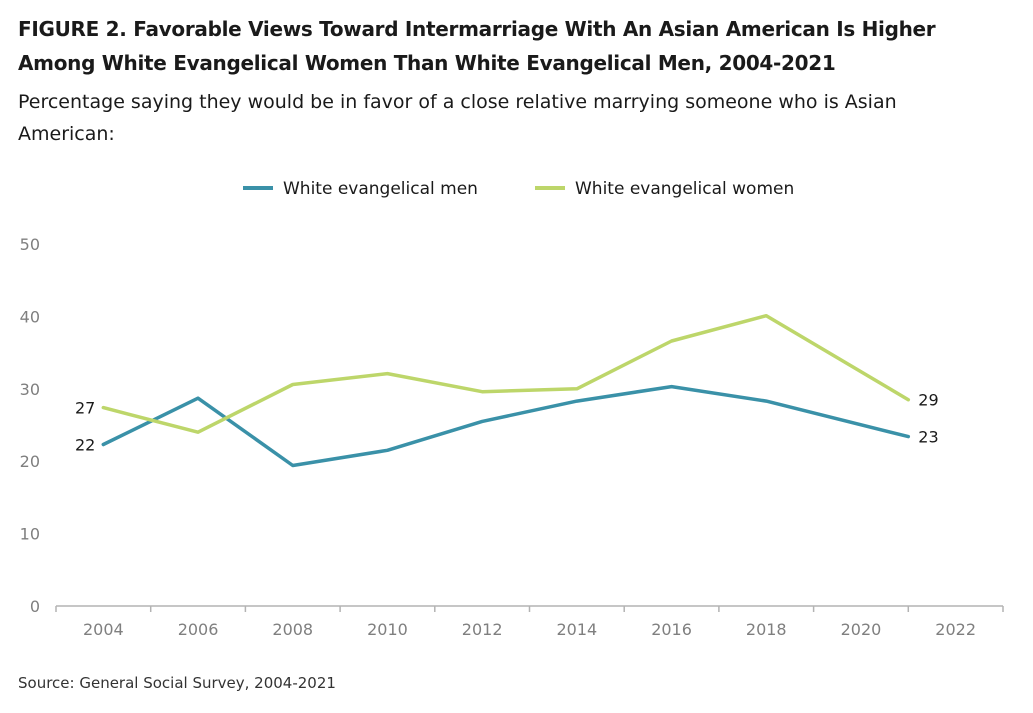 The image size is (1033, 713). What do you see at coordinates (198, 629) in the screenshot?
I see `x-tick-label: 2006` at bounding box center [198, 629].